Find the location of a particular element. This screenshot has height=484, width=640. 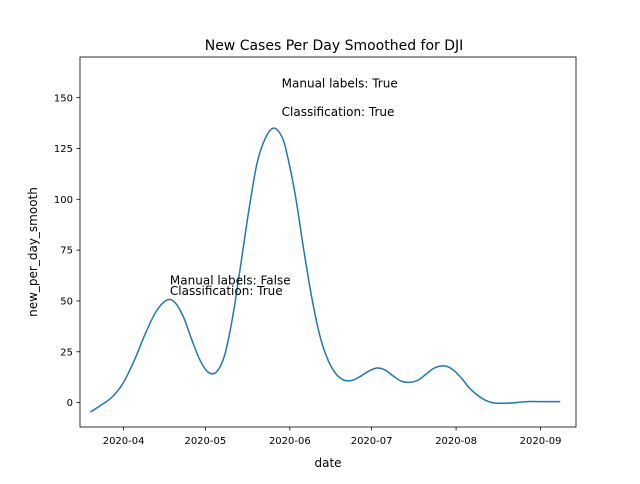

y-tick-label: 75 is located at coordinates (66, 251).